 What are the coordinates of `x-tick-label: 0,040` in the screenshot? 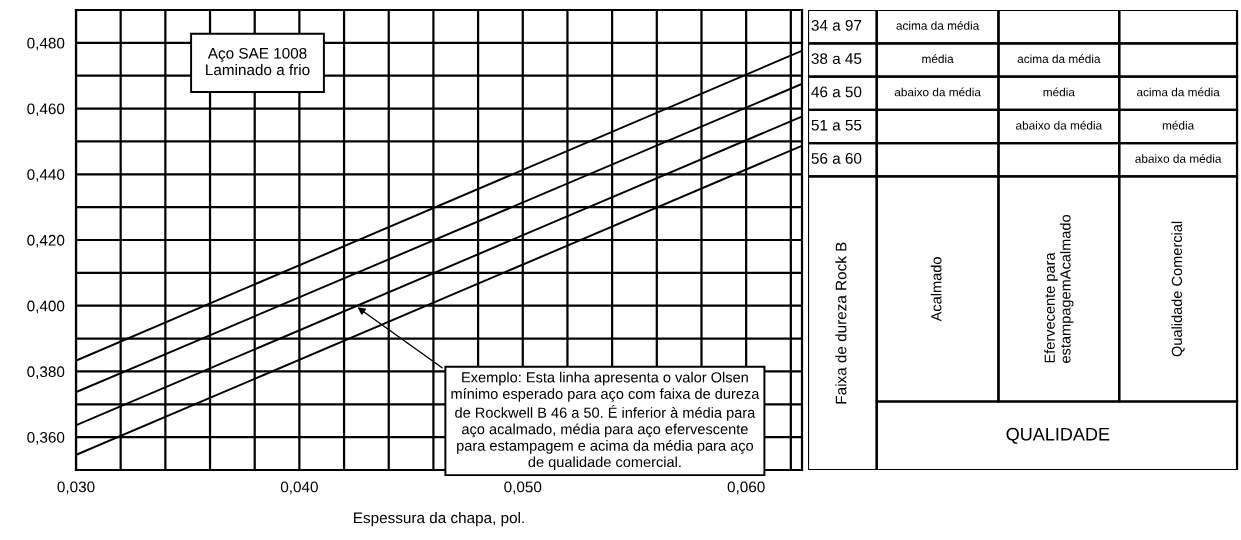 It's located at (299, 488).